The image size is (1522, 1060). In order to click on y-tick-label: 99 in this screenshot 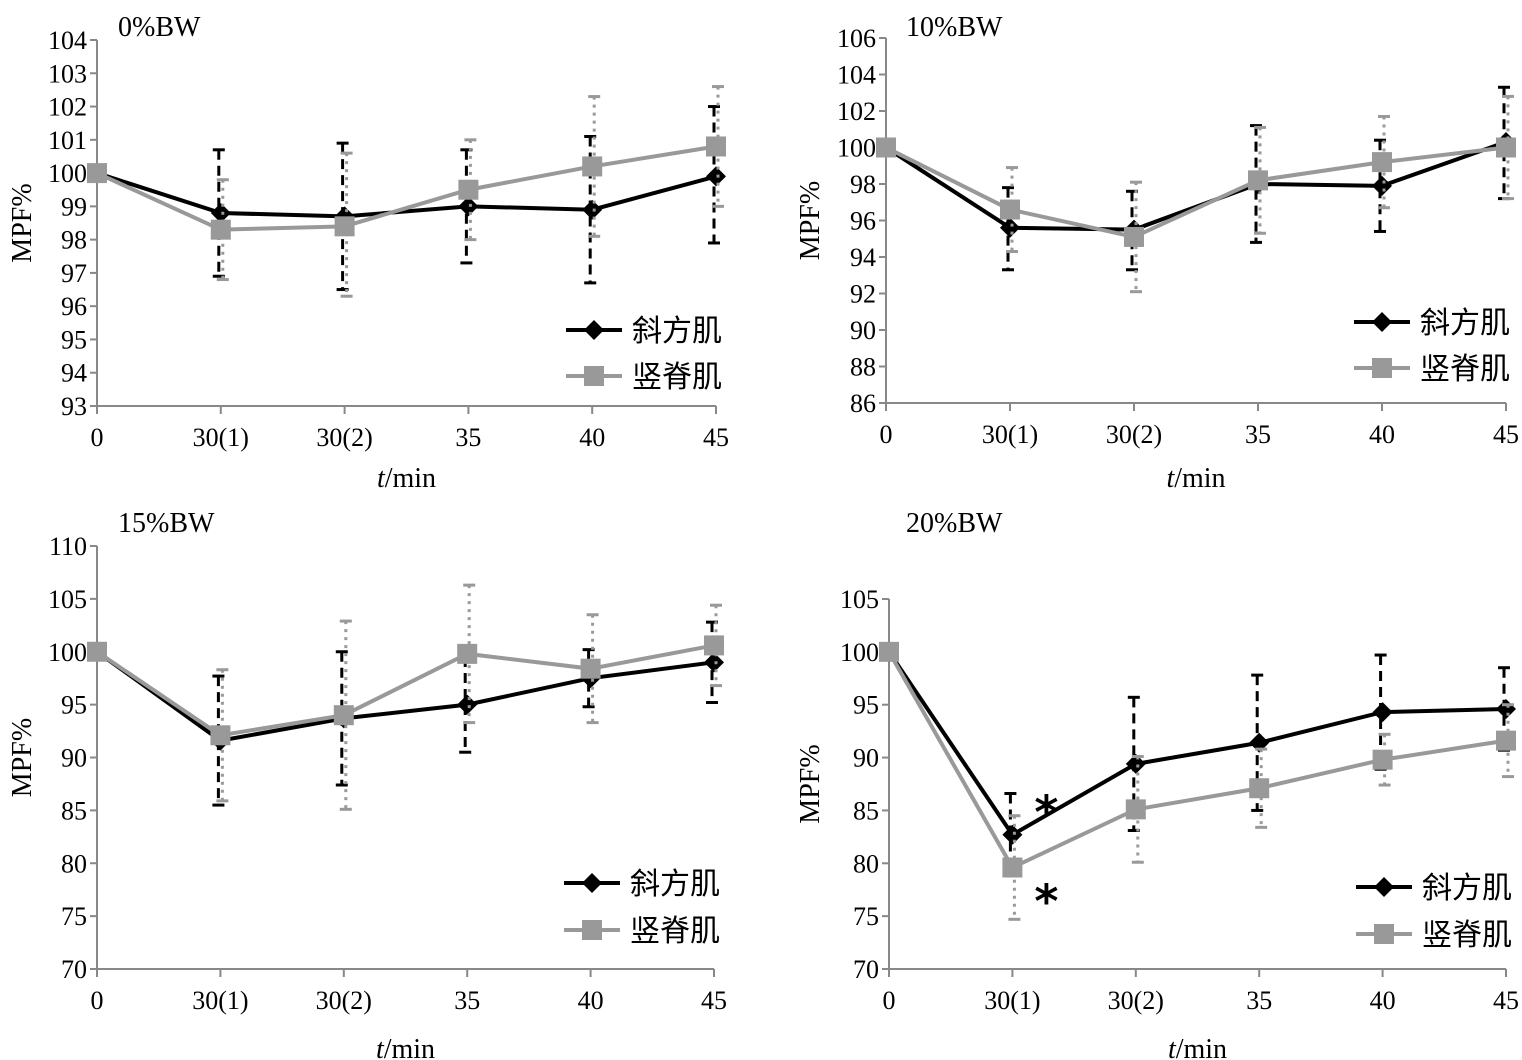, I will do `click(74, 206)`.